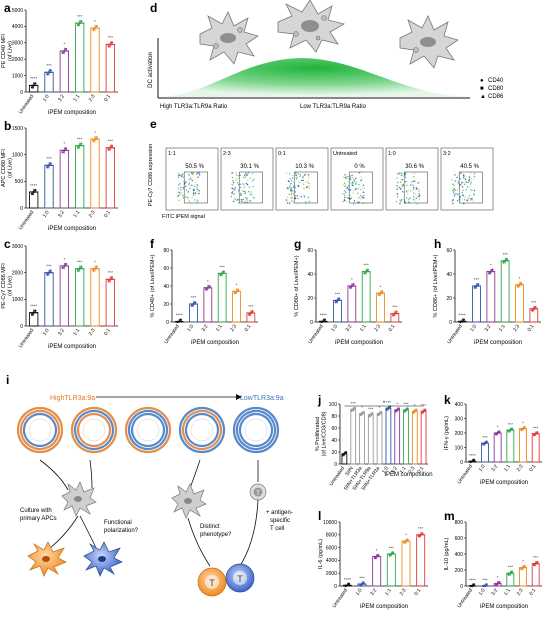 The height and width of the screenshot is (627, 546). I want to click on flow-gate, so click(305, 187).